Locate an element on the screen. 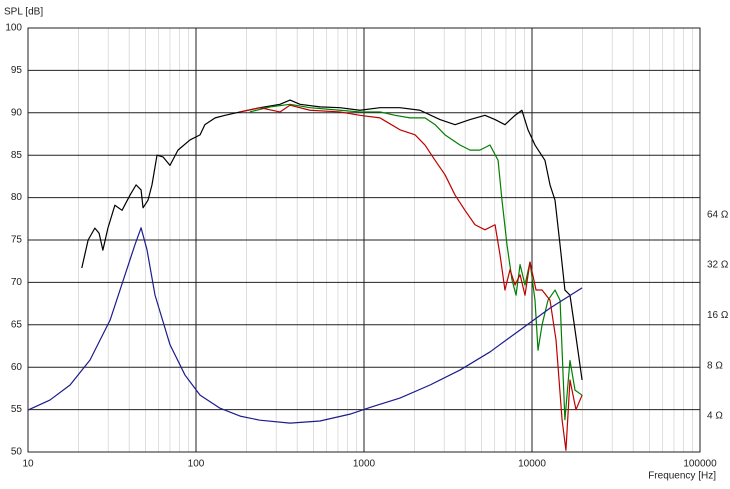 This screenshot has width=730, height=489. y-tick-label: 95 is located at coordinates (17, 70).